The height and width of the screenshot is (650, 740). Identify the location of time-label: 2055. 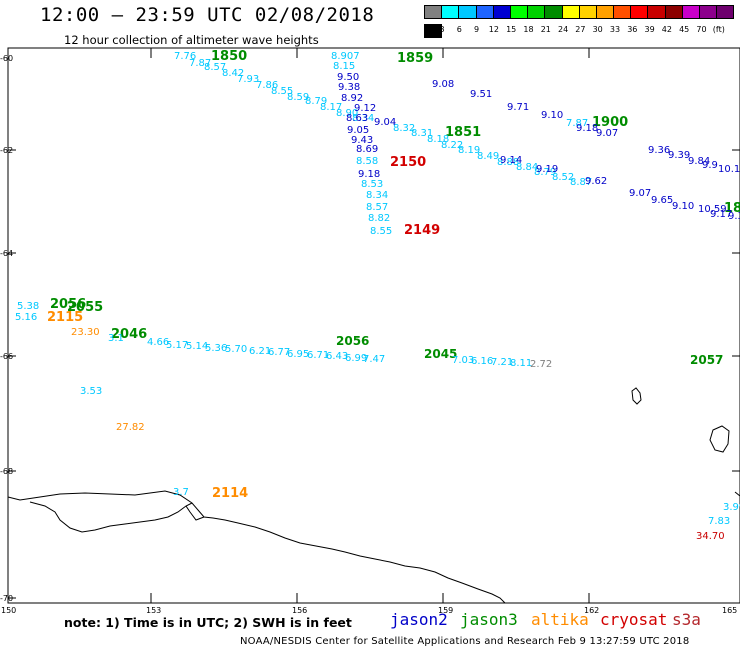
(85, 307).